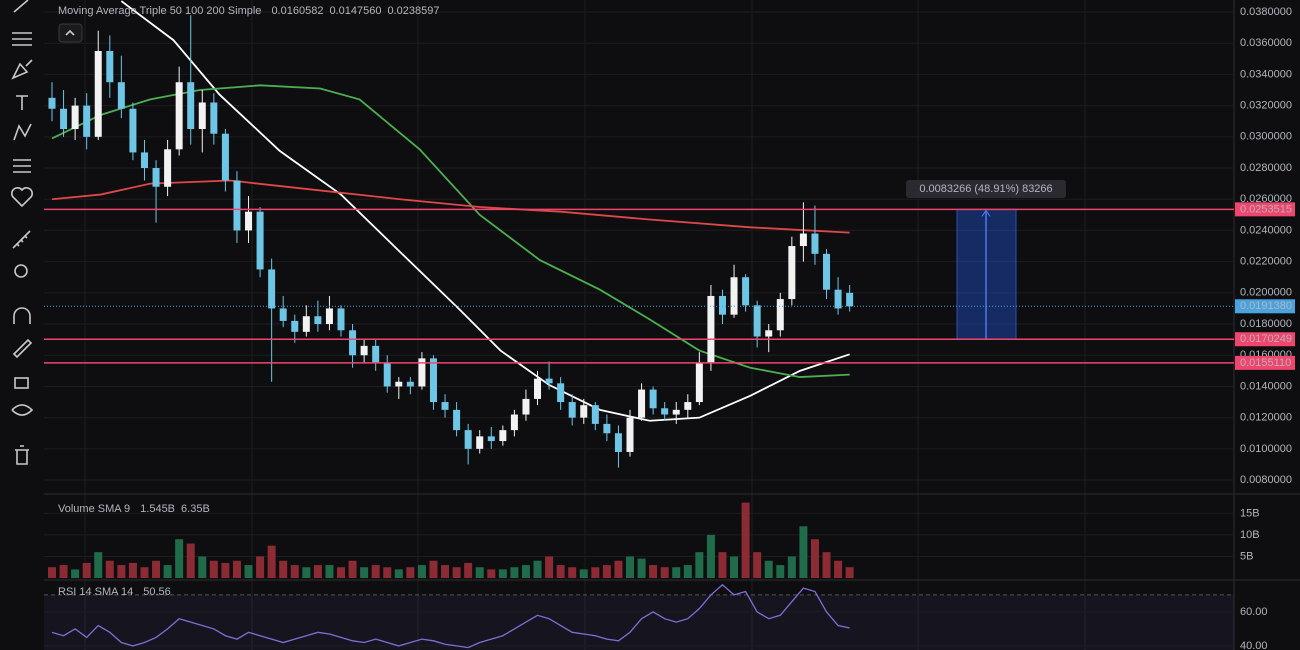 The height and width of the screenshot is (650, 1300). I want to click on trend-line-tool, so click(21, 6).